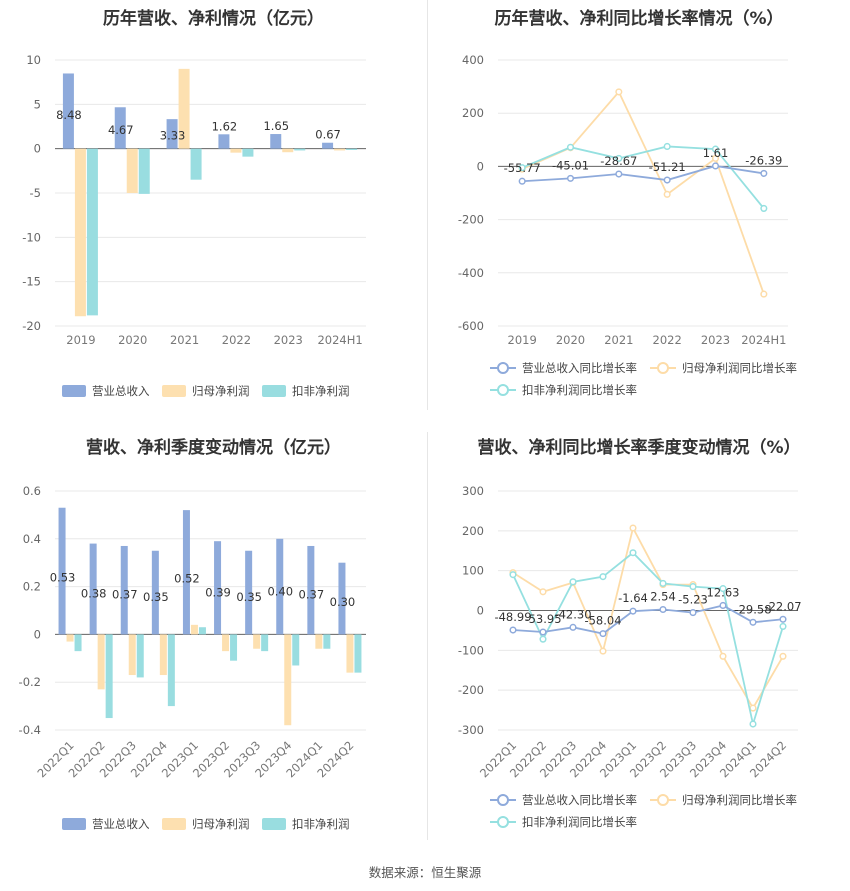 This screenshot has height=891, width=850. Describe the element at coordinates (512, 617) in the screenshot. I see `data-label: -48.99` at that location.